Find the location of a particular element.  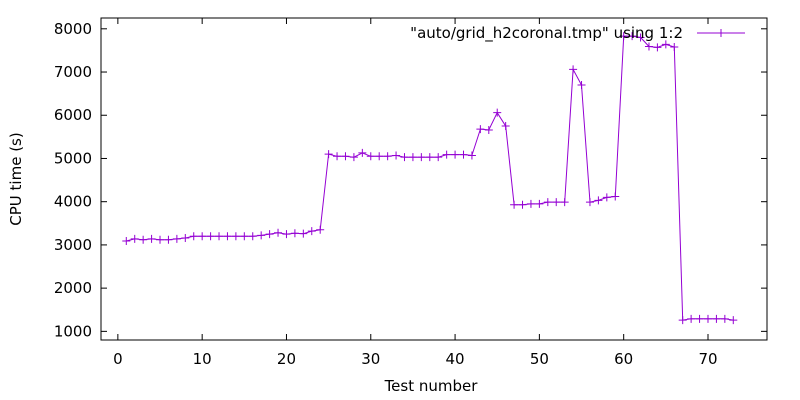

x-tick-label: 50 is located at coordinates (539, 359).